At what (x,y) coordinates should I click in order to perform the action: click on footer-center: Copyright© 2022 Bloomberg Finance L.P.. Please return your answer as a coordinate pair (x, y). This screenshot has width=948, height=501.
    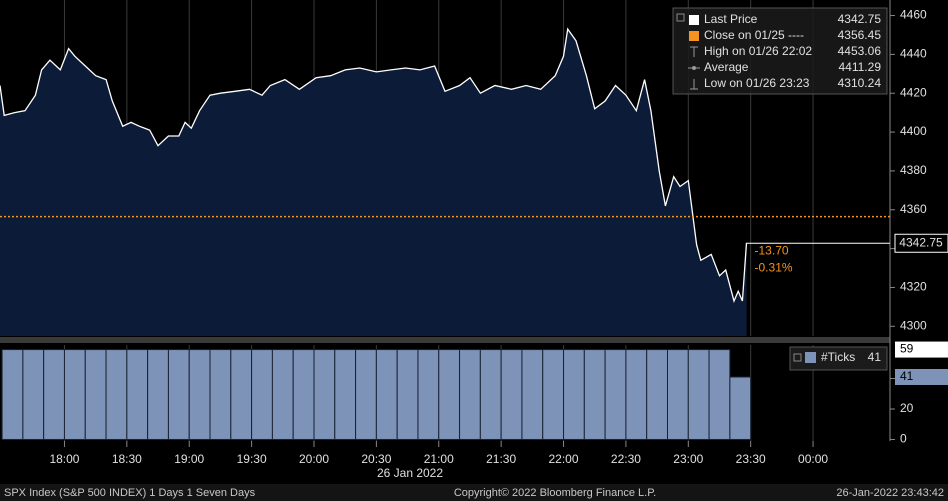
    Looking at the image, I should click on (555, 493).